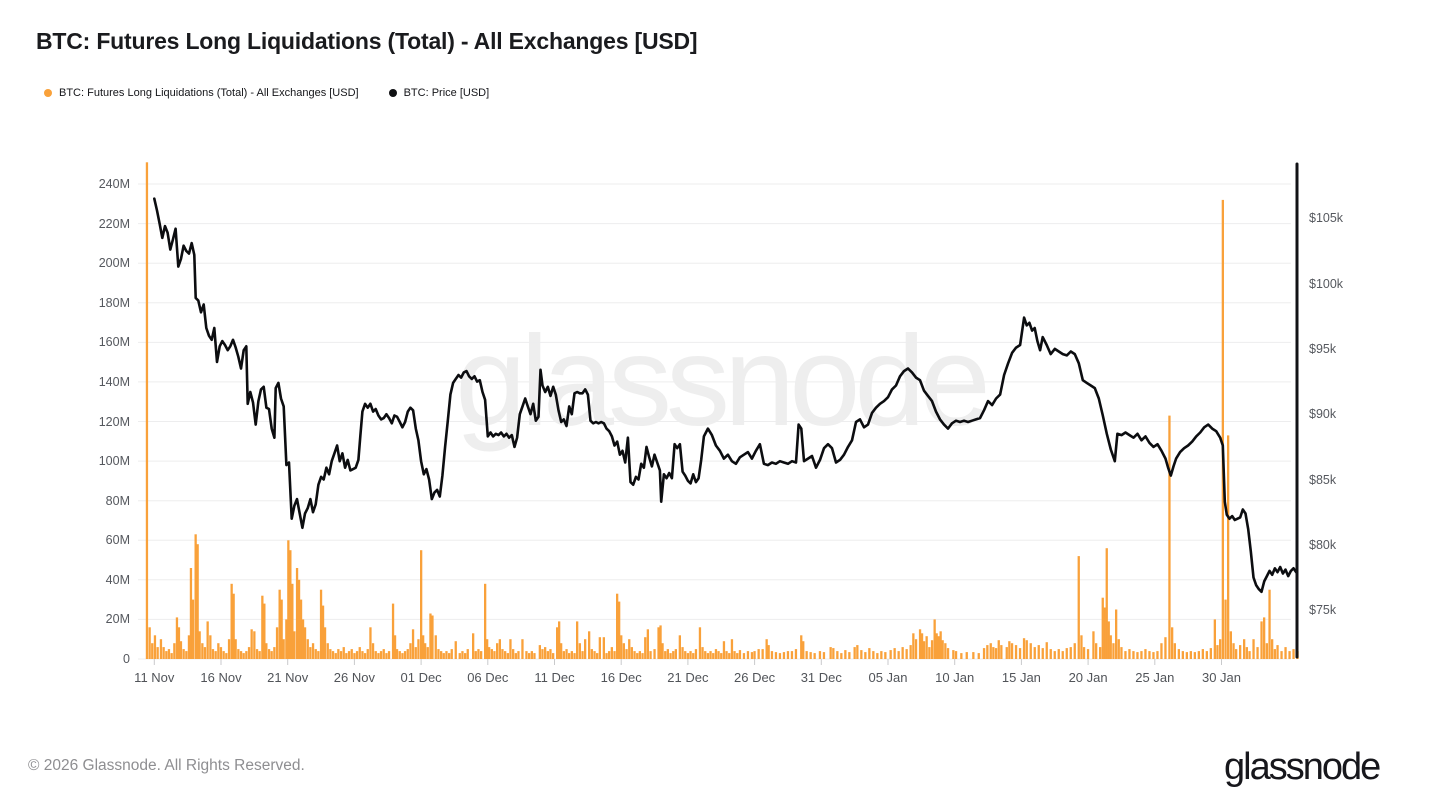 Image resolution: width=1440 pixels, height=810 pixels. What do you see at coordinates (1323, 414) in the screenshot?
I see `right-axis-label-$90k: $90k` at bounding box center [1323, 414].